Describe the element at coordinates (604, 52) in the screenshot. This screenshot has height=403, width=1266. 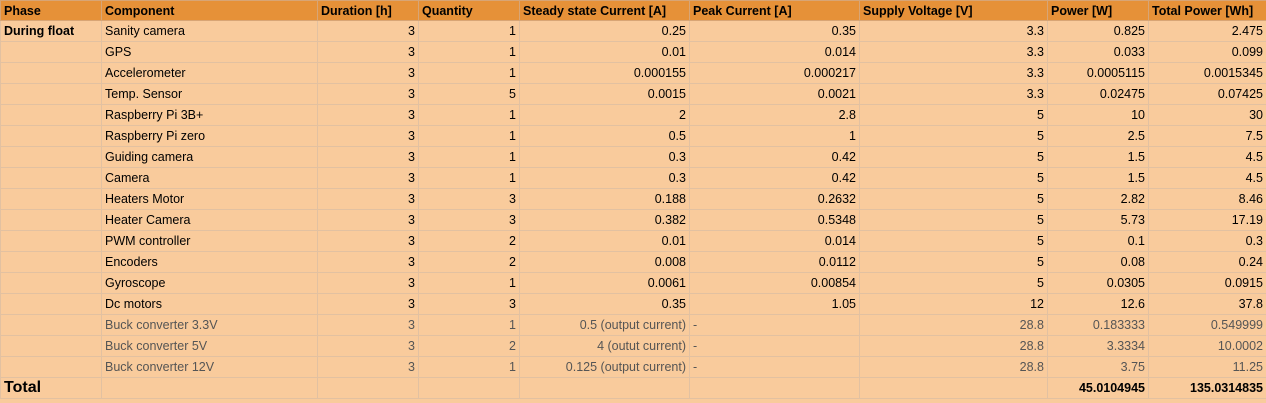
I see `cell-steady-current: 0.01` at that location.